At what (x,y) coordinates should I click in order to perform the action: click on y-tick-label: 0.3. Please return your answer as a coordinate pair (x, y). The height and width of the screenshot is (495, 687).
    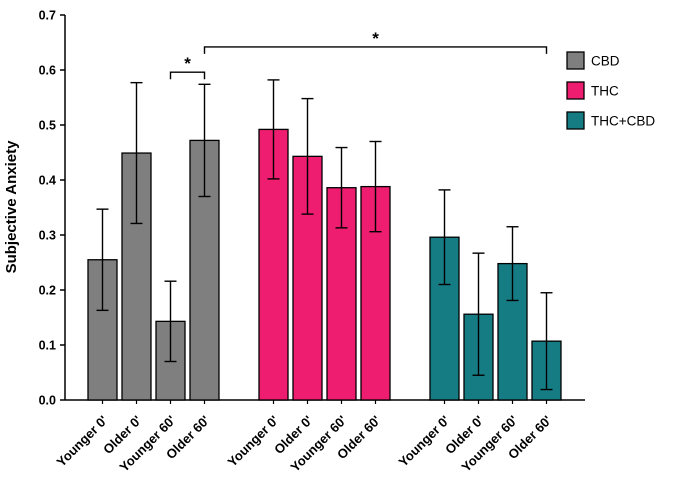
    Looking at the image, I should click on (47, 236).